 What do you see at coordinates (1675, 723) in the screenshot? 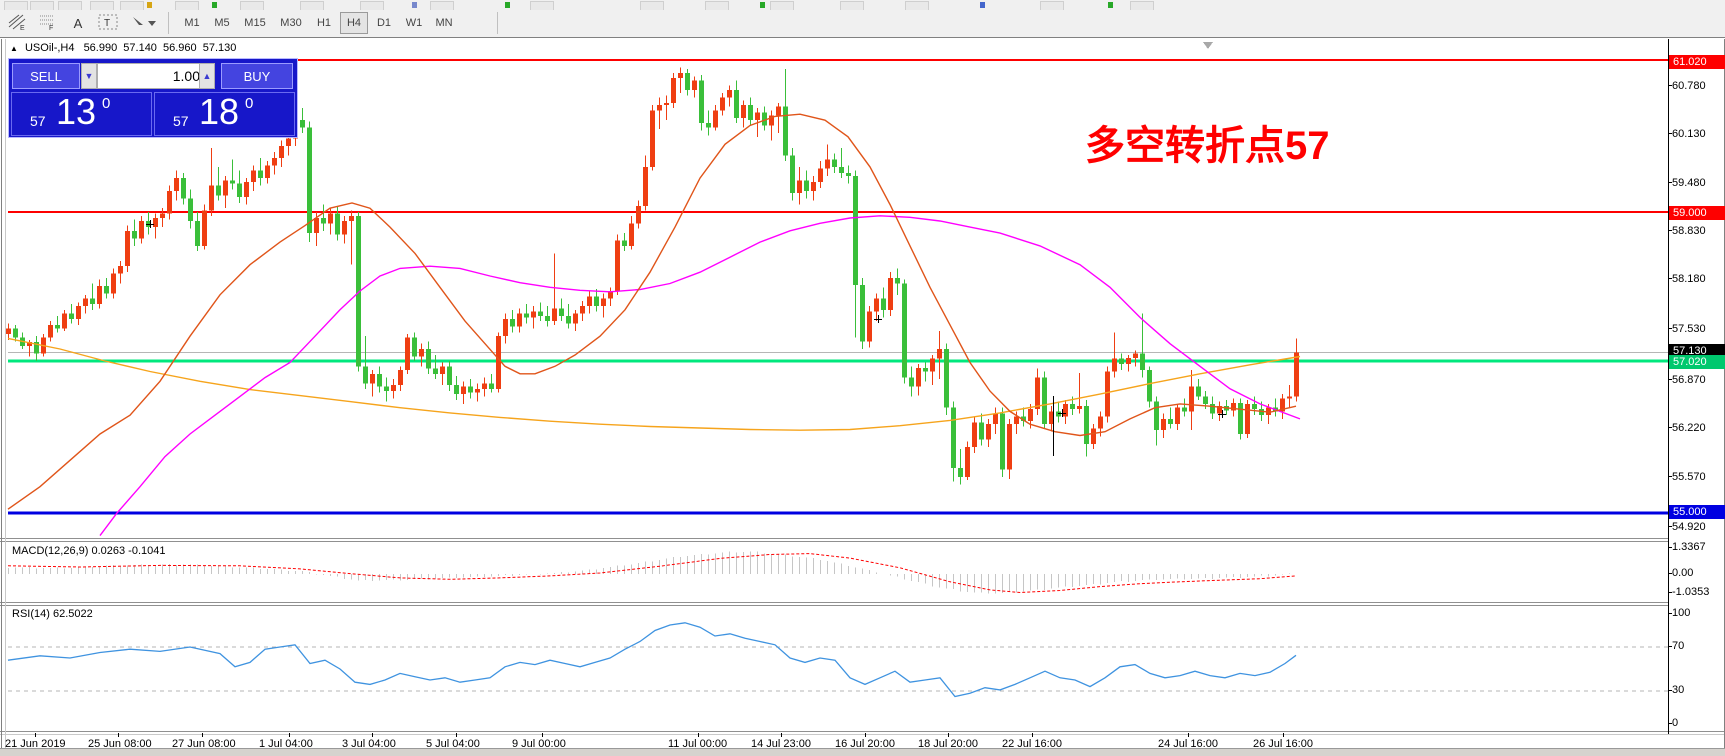
I see `rsi-axis-label: 0` at bounding box center [1675, 723].